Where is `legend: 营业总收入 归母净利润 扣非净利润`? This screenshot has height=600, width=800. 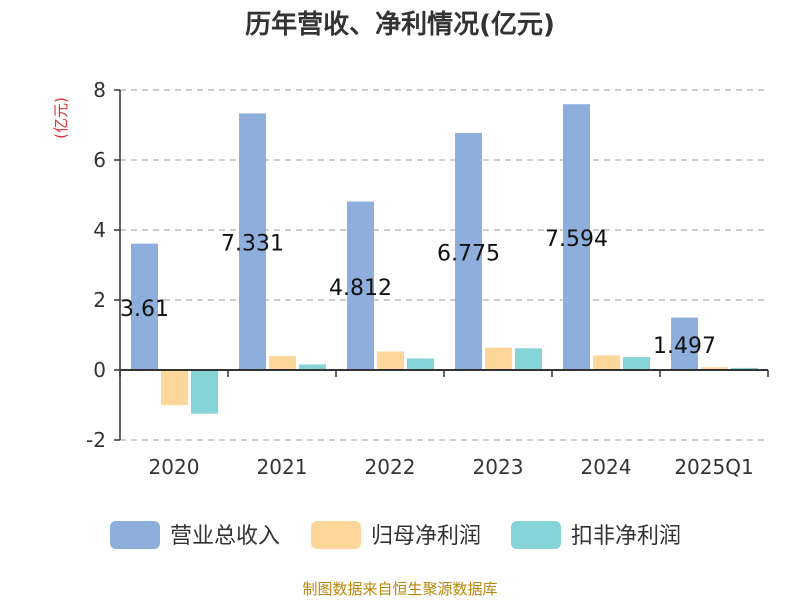 legend: 营业总收入 归母净利润 扣非净利润 is located at coordinates (395, 535).